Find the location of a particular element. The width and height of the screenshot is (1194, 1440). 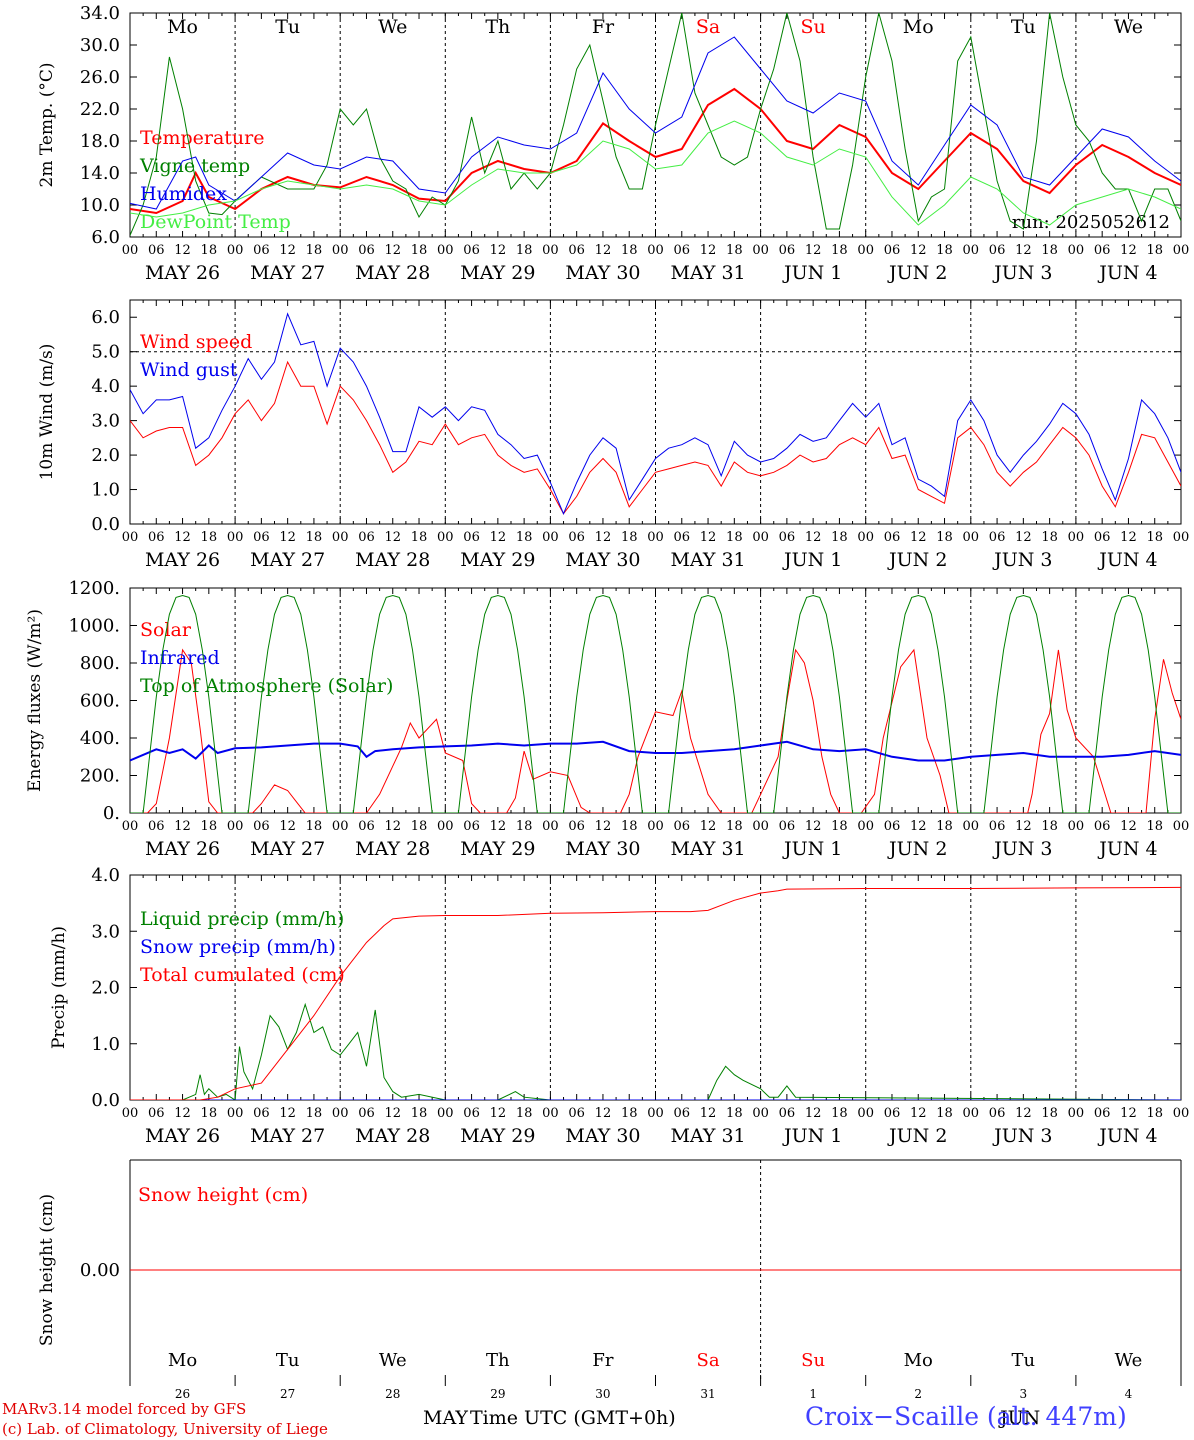

run-label: run: 2025052612 is located at coordinates (1091, 222).